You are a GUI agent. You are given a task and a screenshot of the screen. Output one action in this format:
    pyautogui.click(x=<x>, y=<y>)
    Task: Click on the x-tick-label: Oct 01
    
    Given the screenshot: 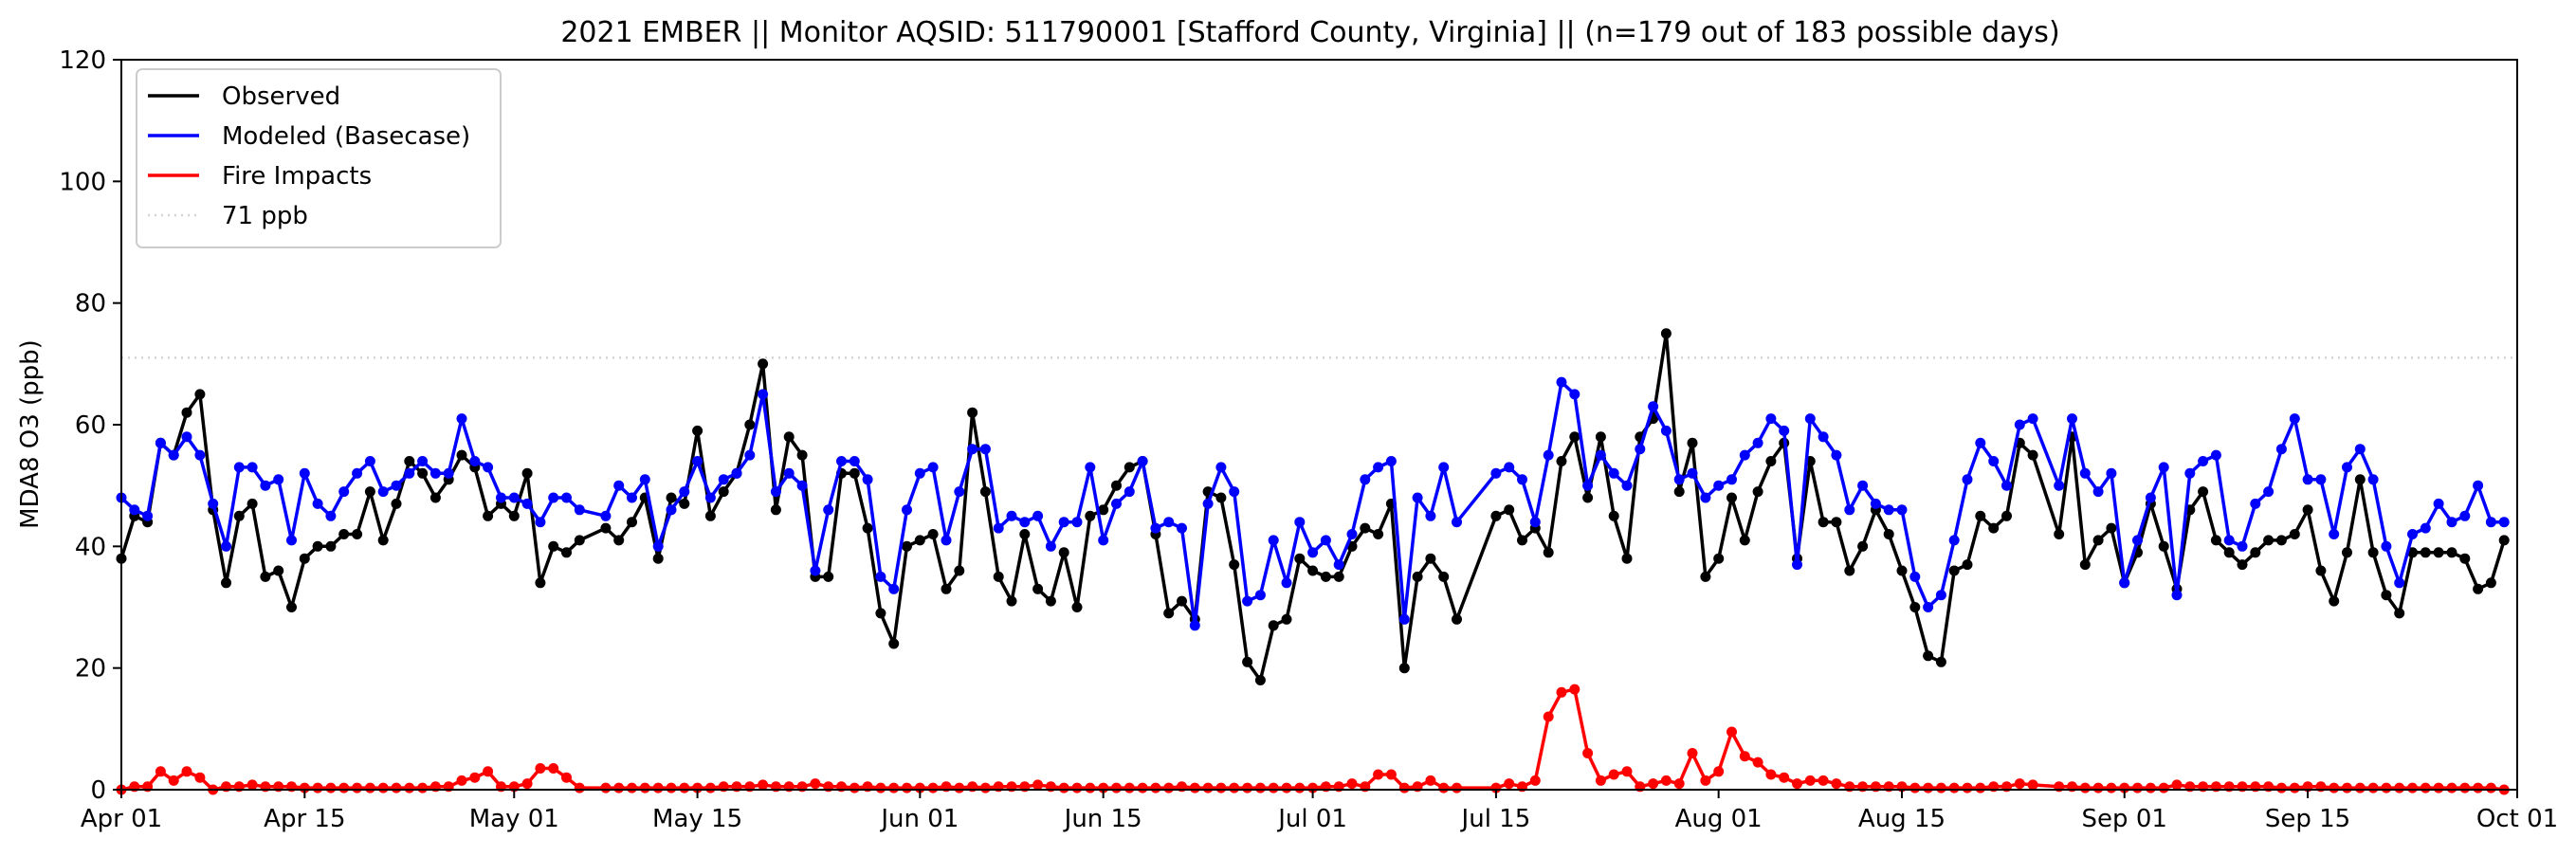 What is the action you would take?
    pyautogui.click(x=2517, y=819)
    